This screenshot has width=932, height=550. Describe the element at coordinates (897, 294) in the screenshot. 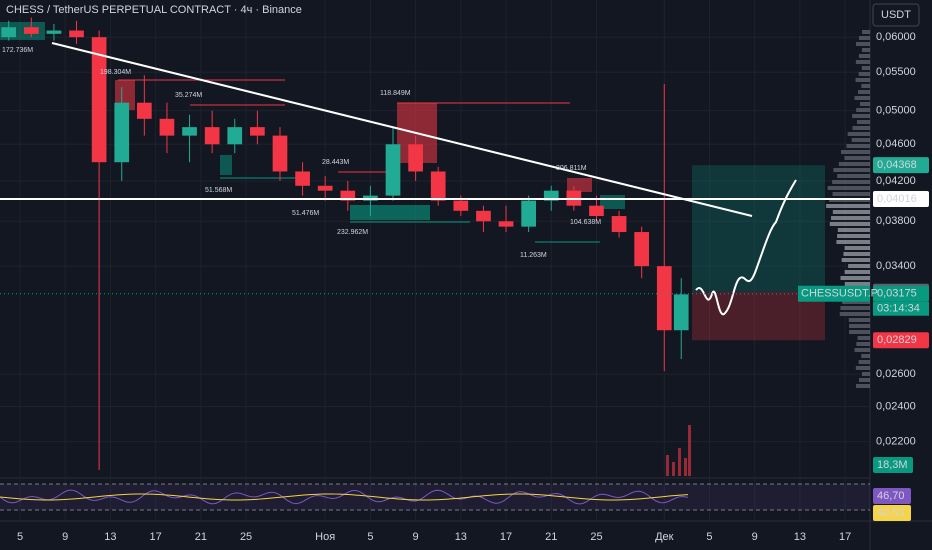

I see `price-label: 0,03175` at that location.